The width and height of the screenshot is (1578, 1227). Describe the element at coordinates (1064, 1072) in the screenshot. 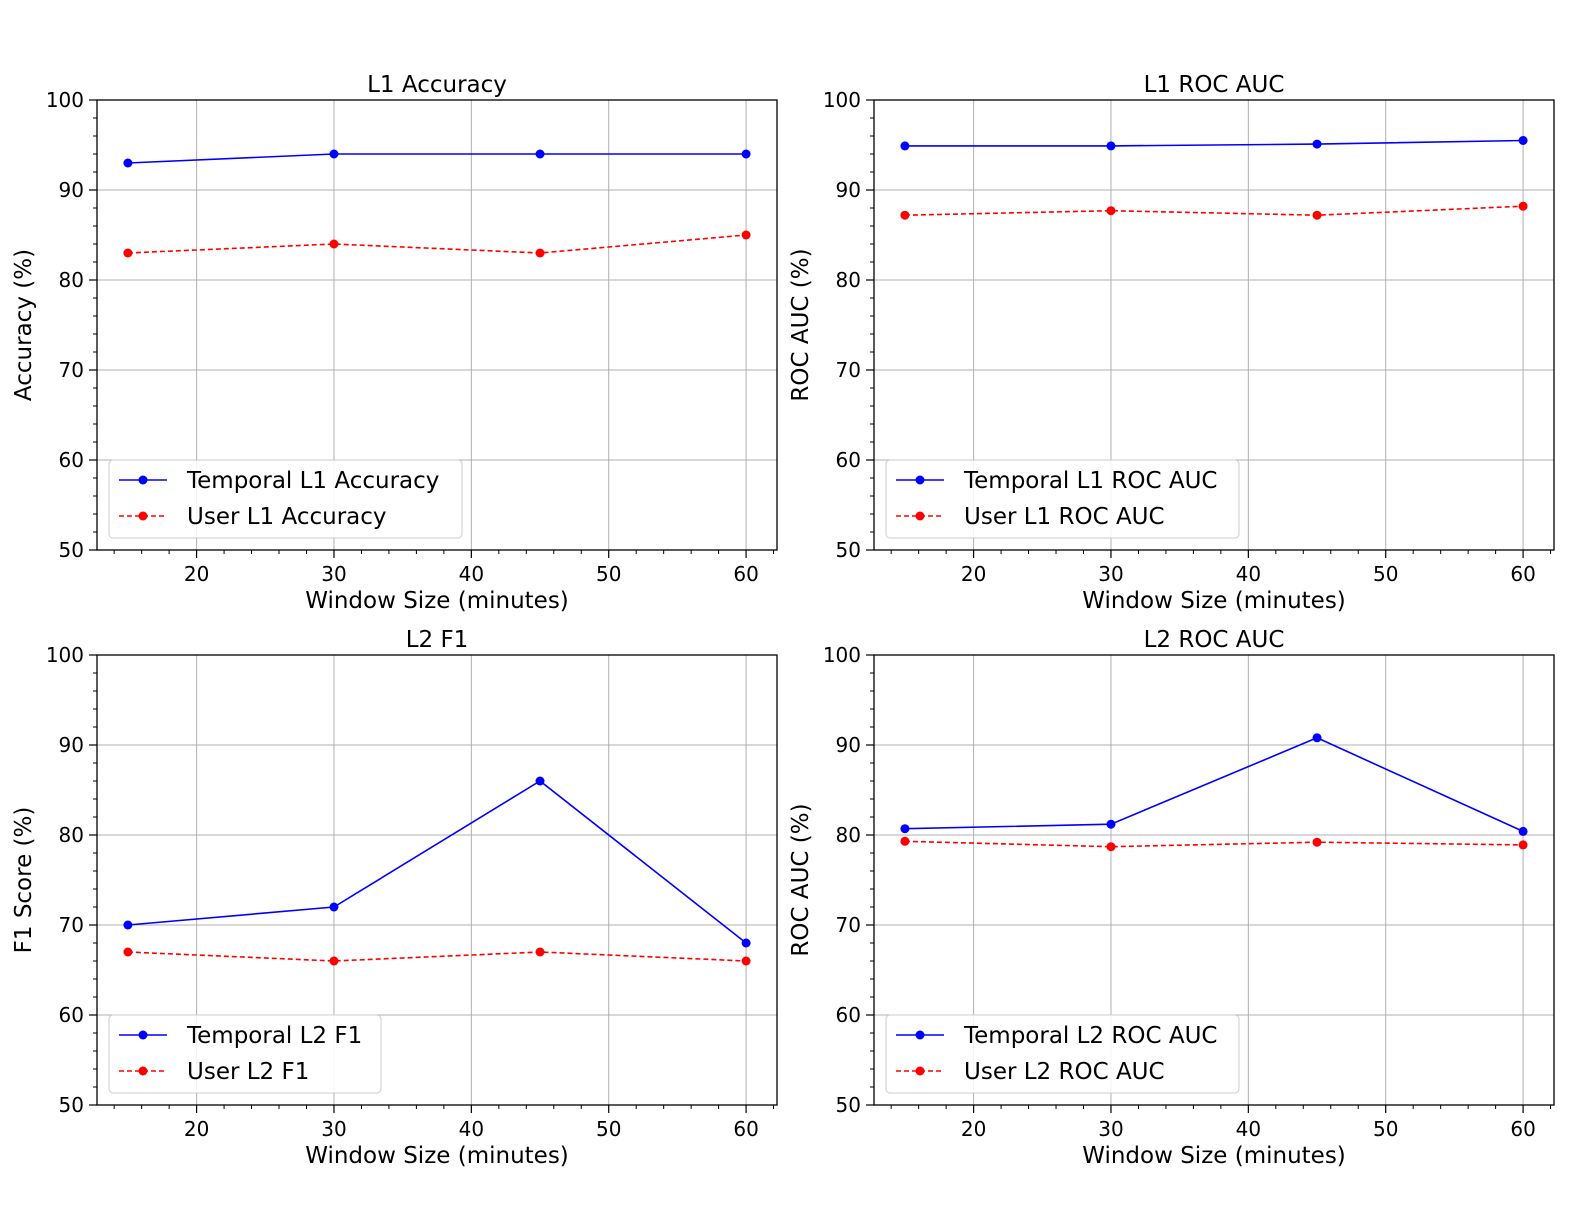

I see `legend-label-2: User L2 ROC AUC` at that location.